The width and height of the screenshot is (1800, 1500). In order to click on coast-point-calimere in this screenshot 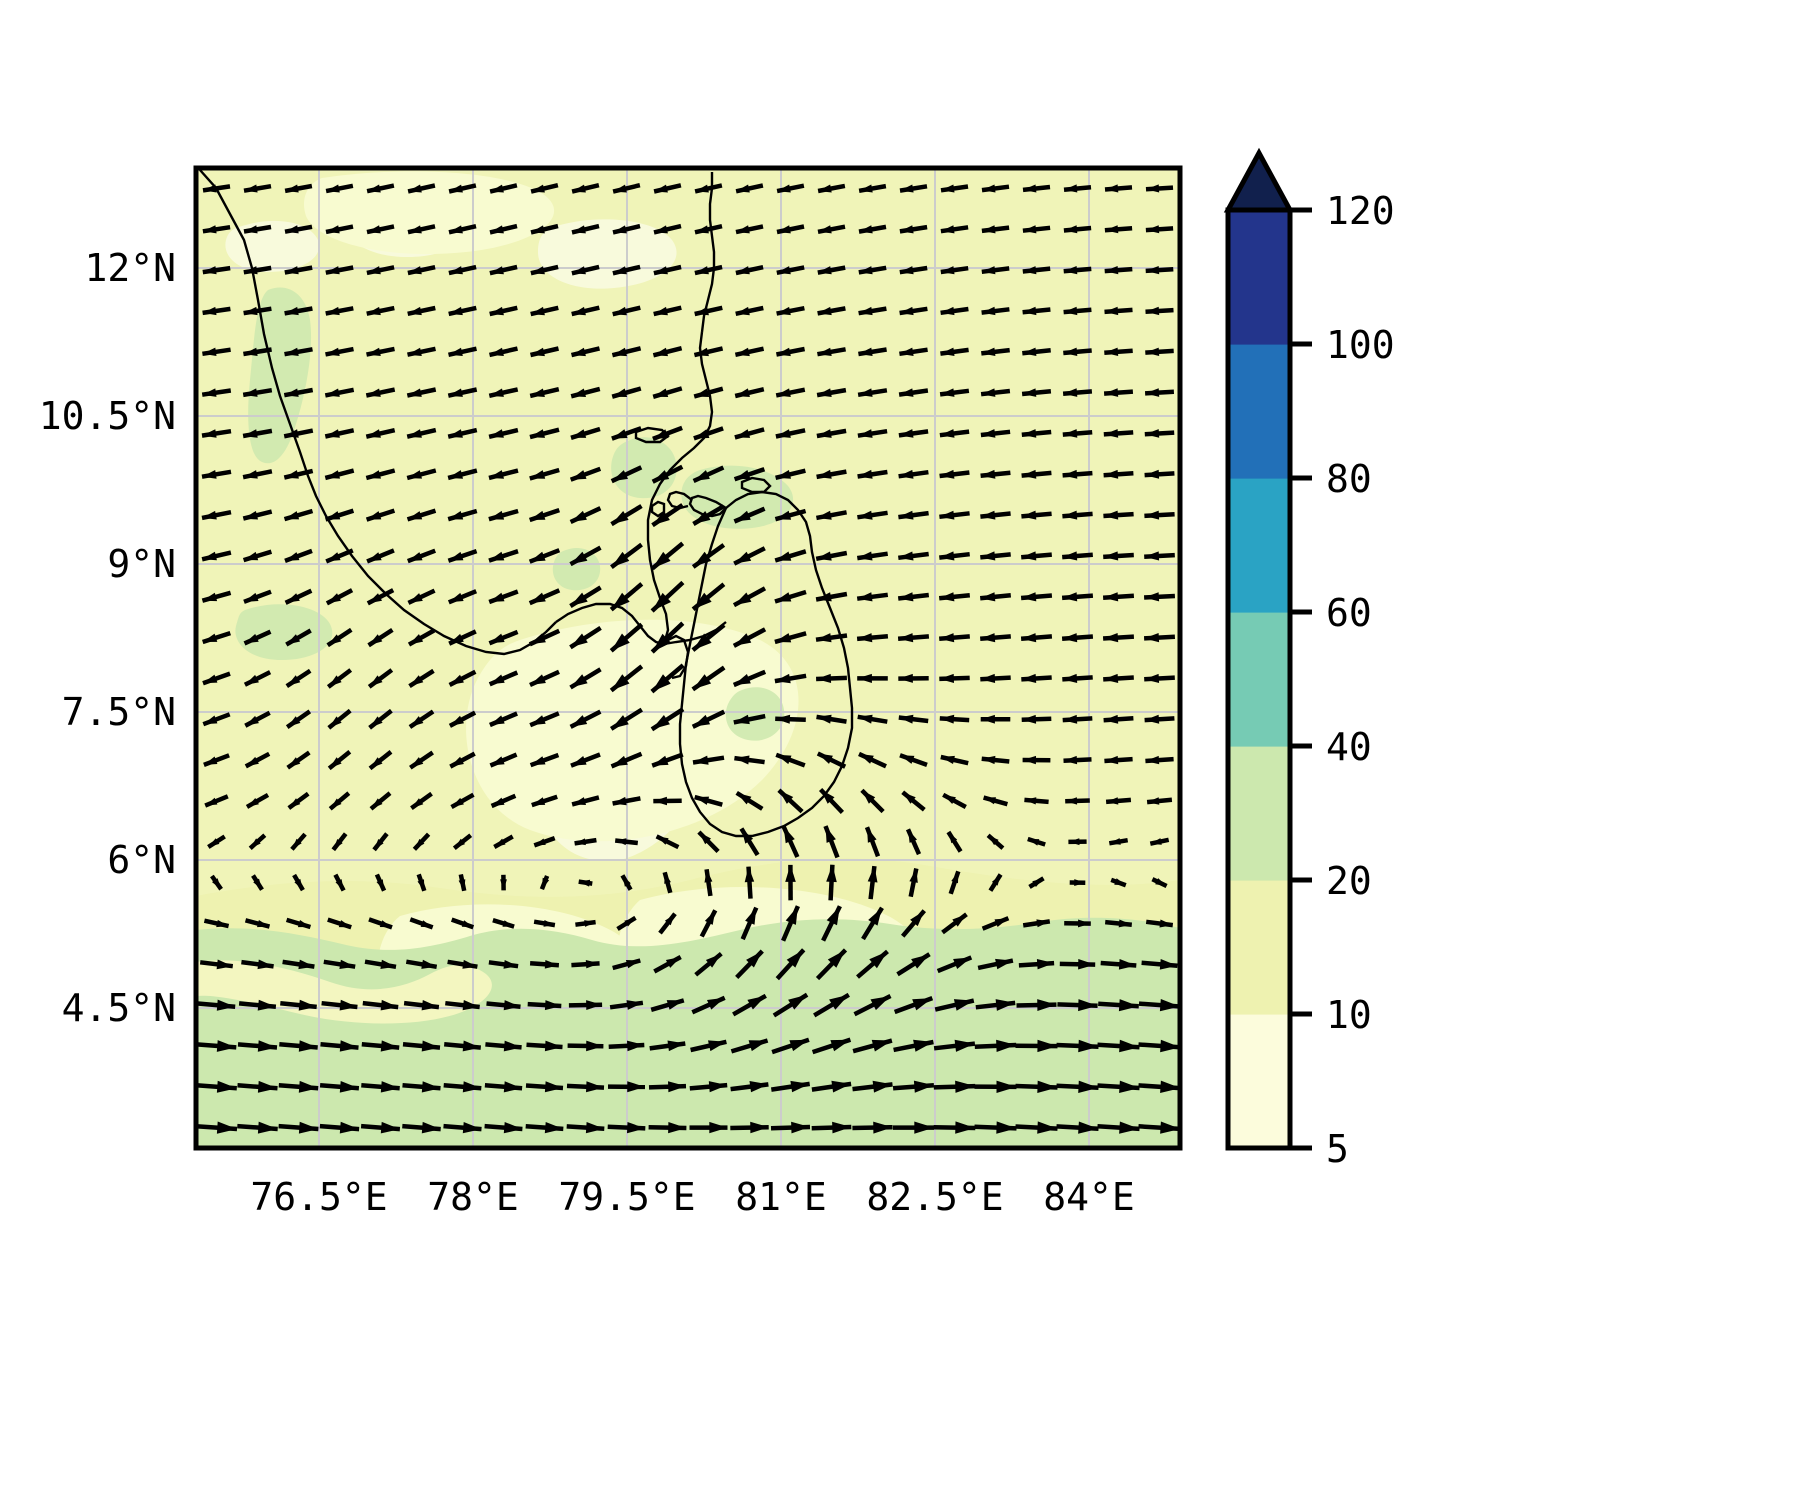, I will do `click(652, 435)`.